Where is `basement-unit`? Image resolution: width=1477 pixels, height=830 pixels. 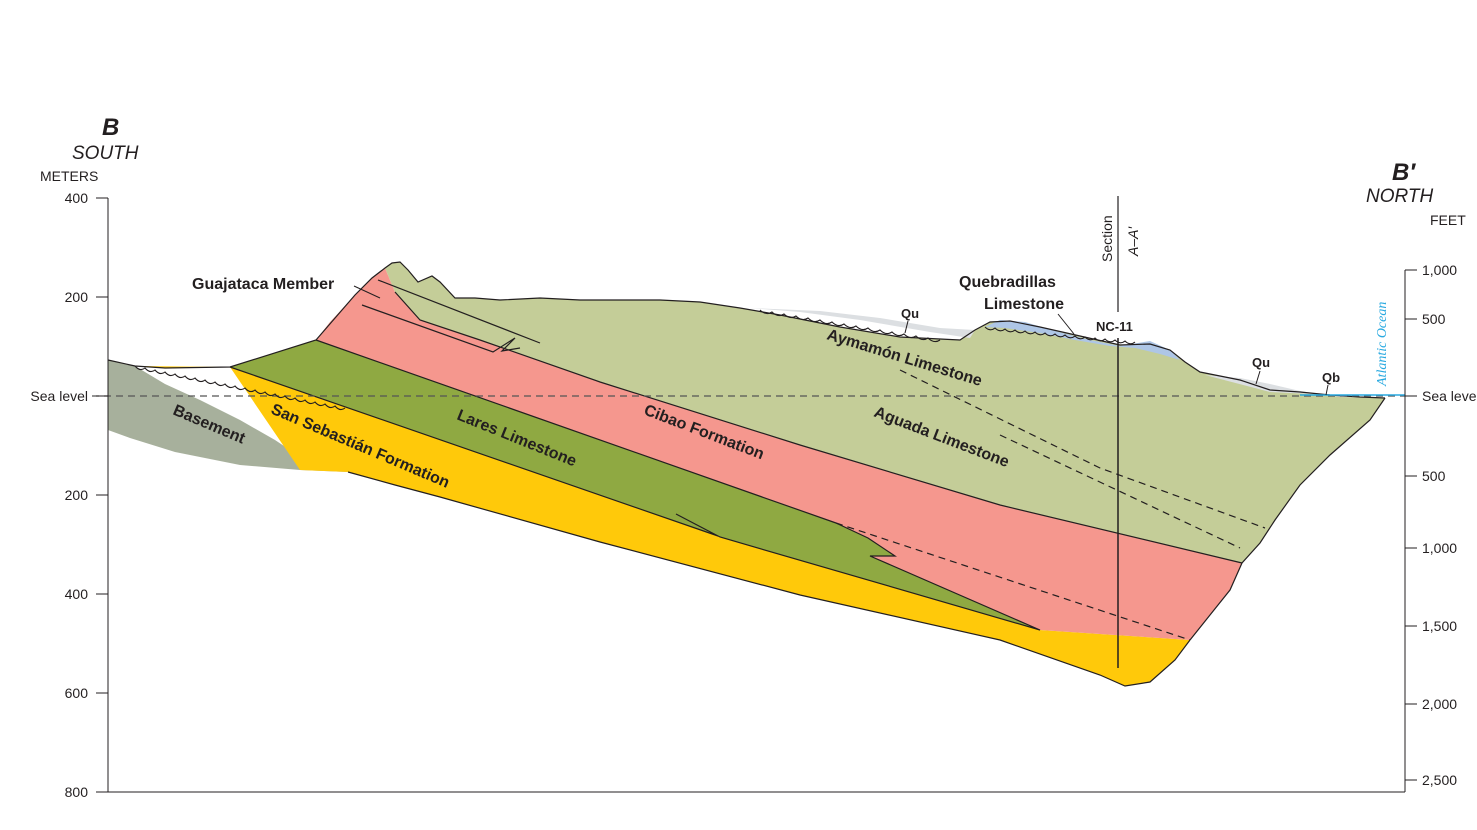 basement-unit is located at coordinates (228, 416).